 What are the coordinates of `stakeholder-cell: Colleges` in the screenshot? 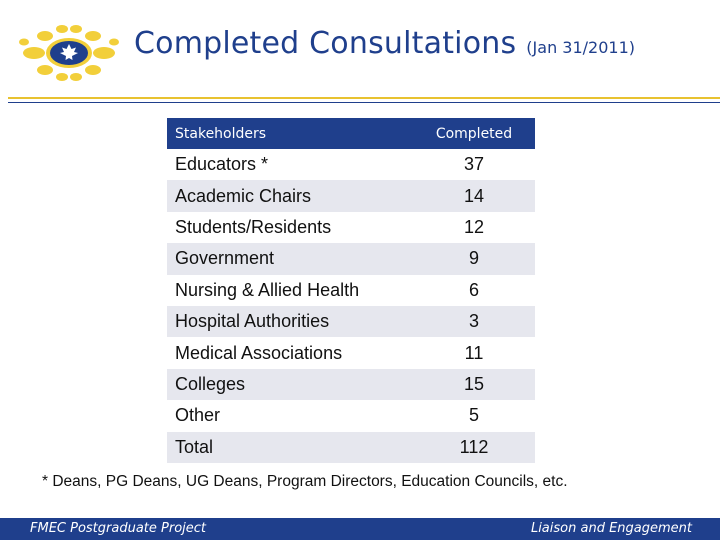 It's located at (210, 383).